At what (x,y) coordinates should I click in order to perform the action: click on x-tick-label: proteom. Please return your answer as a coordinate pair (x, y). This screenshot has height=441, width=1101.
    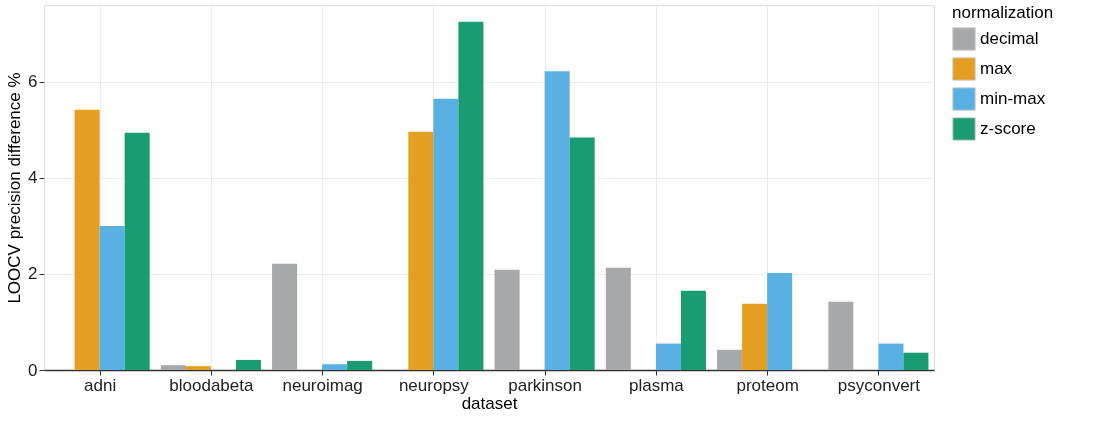
    Looking at the image, I should click on (767, 385).